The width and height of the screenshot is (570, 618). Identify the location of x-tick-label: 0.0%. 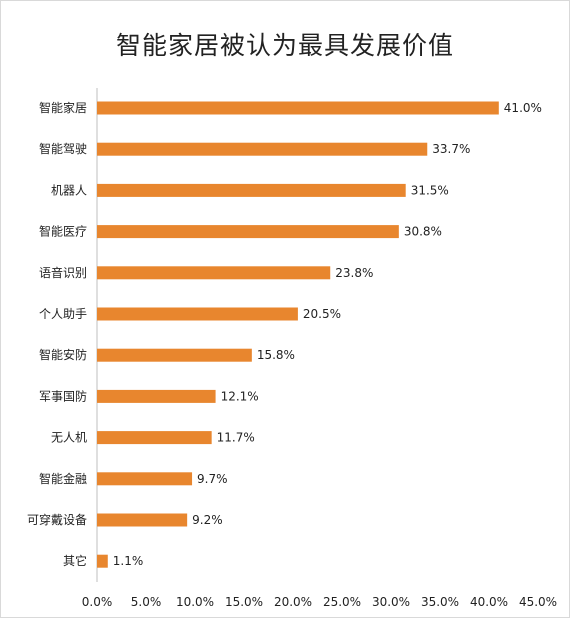
(97, 602).